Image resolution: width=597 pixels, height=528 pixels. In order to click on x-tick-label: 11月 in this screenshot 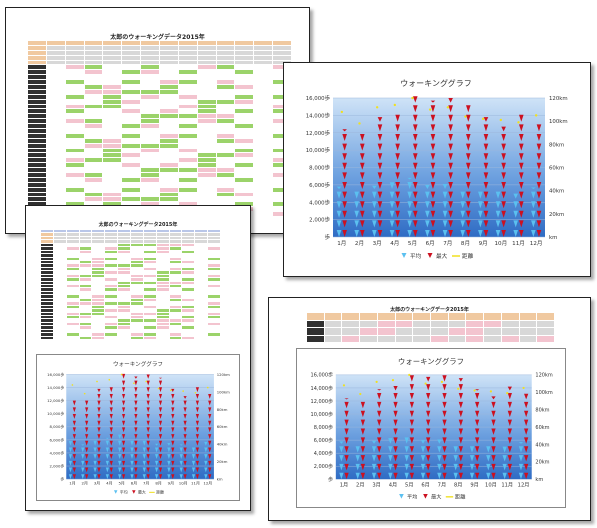, I will do `click(518, 243)`.